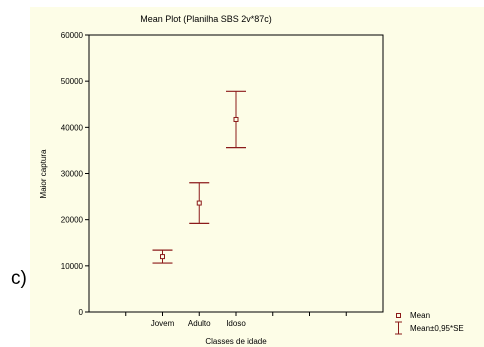 This screenshot has height=347, width=484. What do you see at coordinates (236, 323) in the screenshot?
I see `x-tick-label: Idoso` at bounding box center [236, 323].